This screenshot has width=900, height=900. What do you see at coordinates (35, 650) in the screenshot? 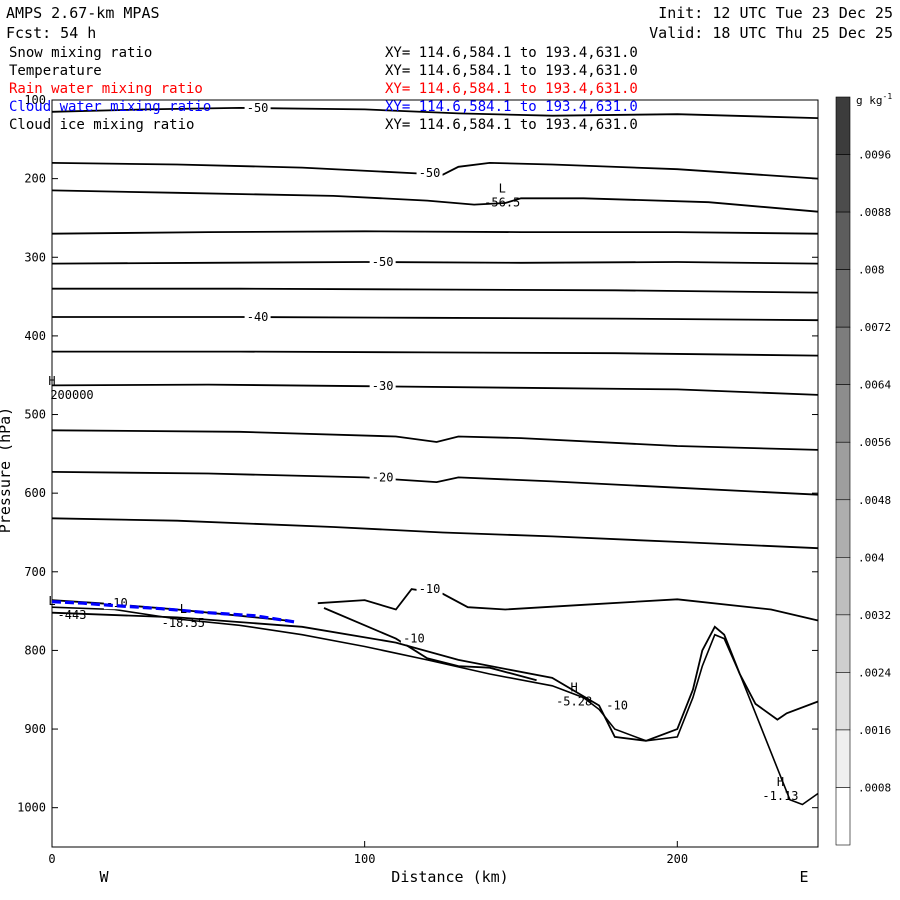
I see `y-tick-label: 800` at bounding box center [35, 650].